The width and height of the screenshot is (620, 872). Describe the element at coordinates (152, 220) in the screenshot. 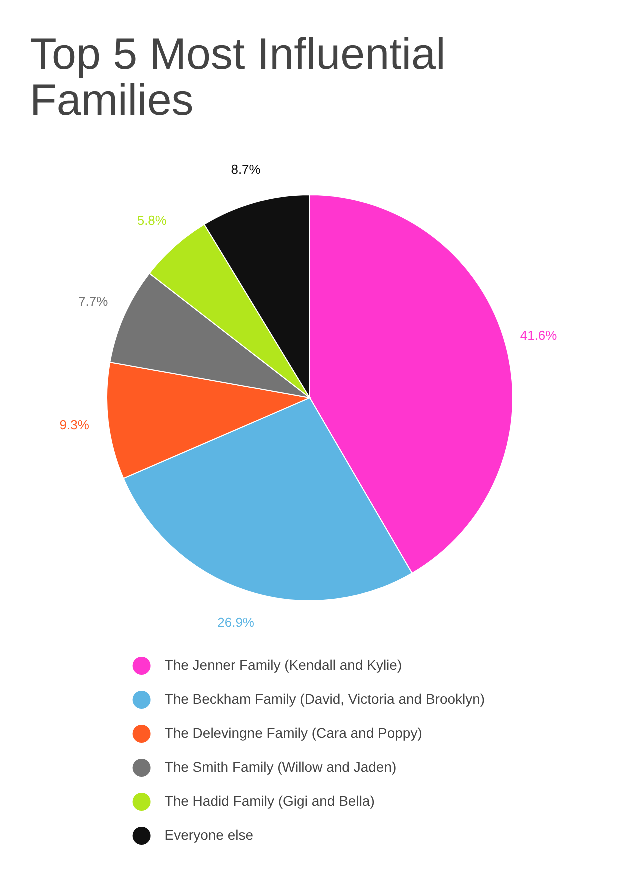

I see `data-label: 5.8%` at that location.